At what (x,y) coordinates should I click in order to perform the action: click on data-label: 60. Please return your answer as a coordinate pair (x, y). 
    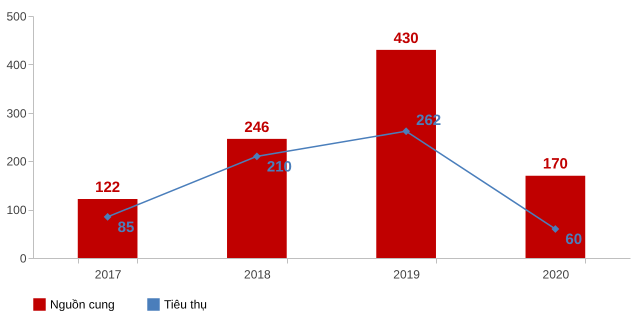
    Looking at the image, I should click on (573, 239).